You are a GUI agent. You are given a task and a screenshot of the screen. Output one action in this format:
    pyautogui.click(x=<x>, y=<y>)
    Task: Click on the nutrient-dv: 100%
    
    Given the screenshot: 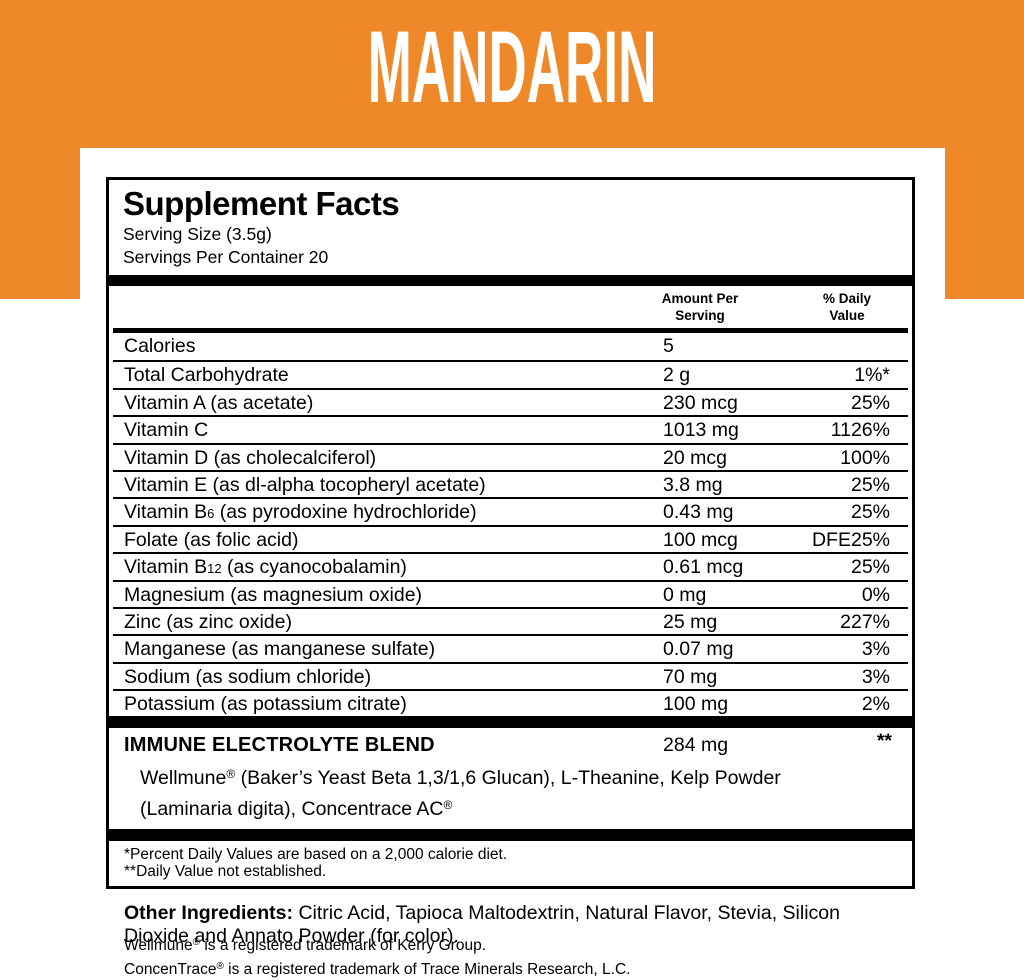 What is the action you would take?
    pyautogui.click(x=865, y=458)
    